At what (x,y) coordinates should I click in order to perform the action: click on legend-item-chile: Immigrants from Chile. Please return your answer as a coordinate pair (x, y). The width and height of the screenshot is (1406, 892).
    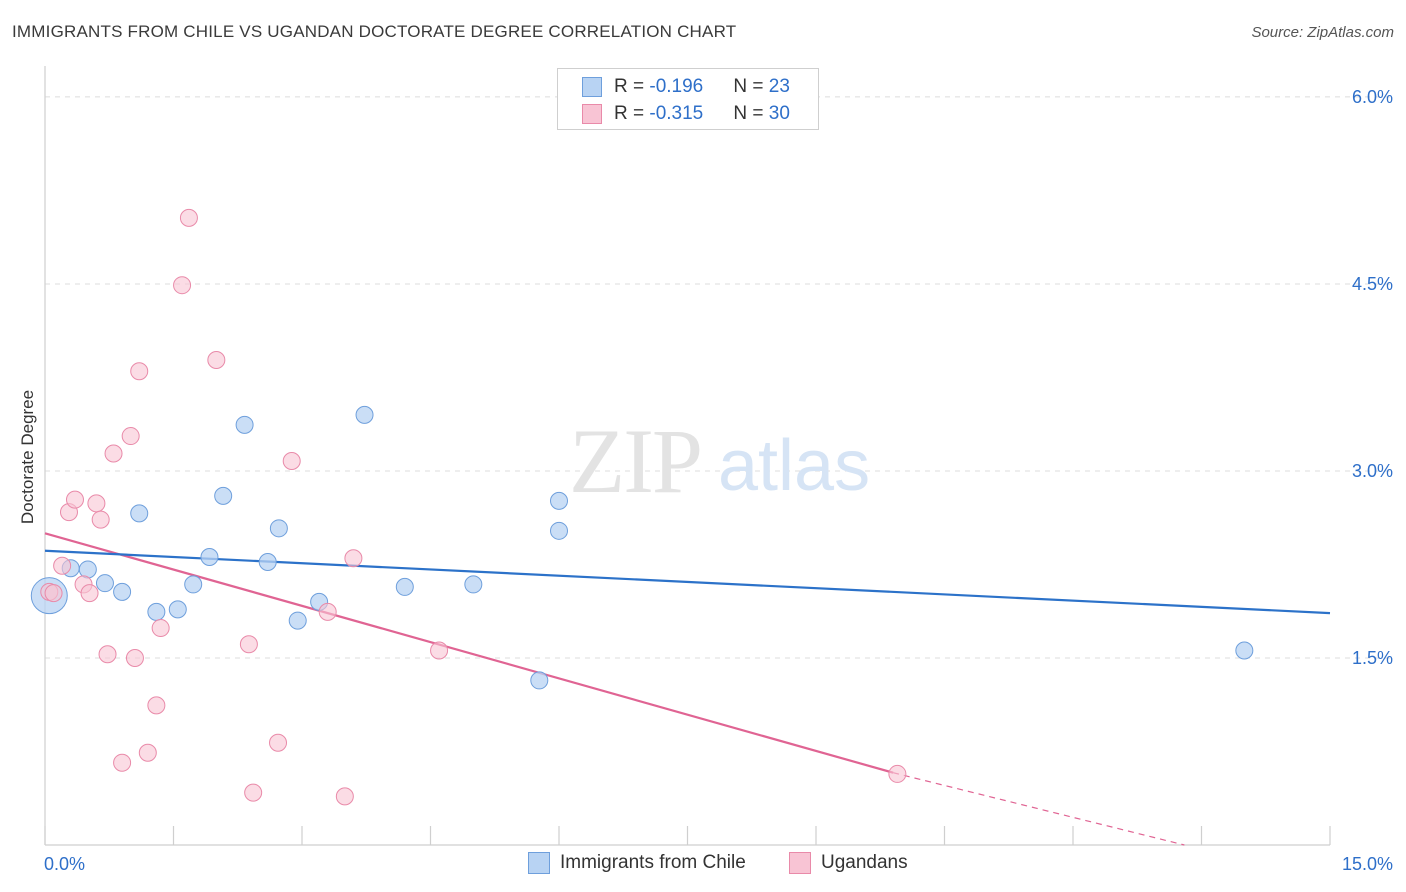
    Looking at the image, I should click on (637, 863).